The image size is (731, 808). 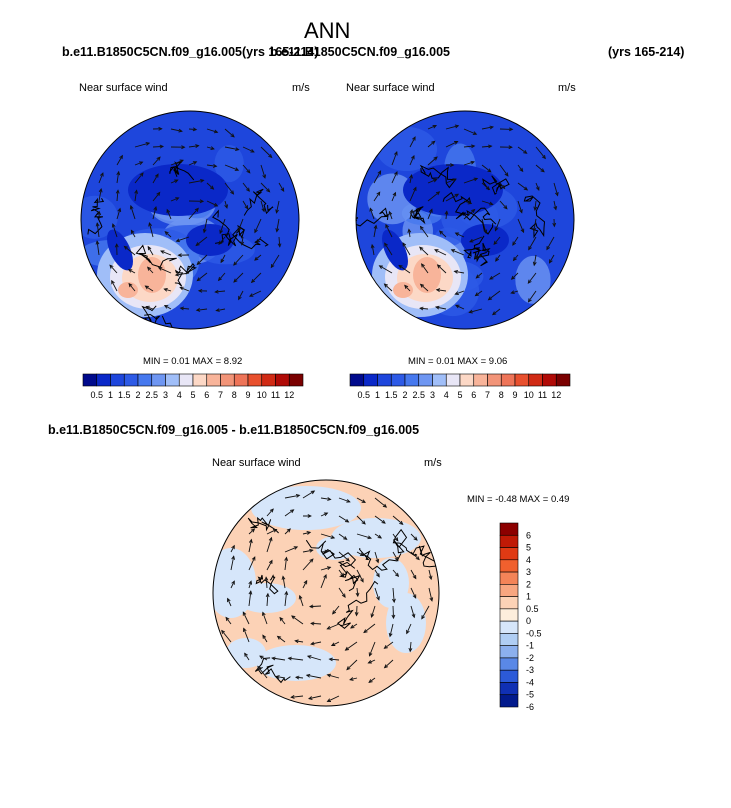 What do you see at coordinates (459, 395) in the screenshot?
I see `colorbar-tick-label: 5` at bounding box center [459, 395].